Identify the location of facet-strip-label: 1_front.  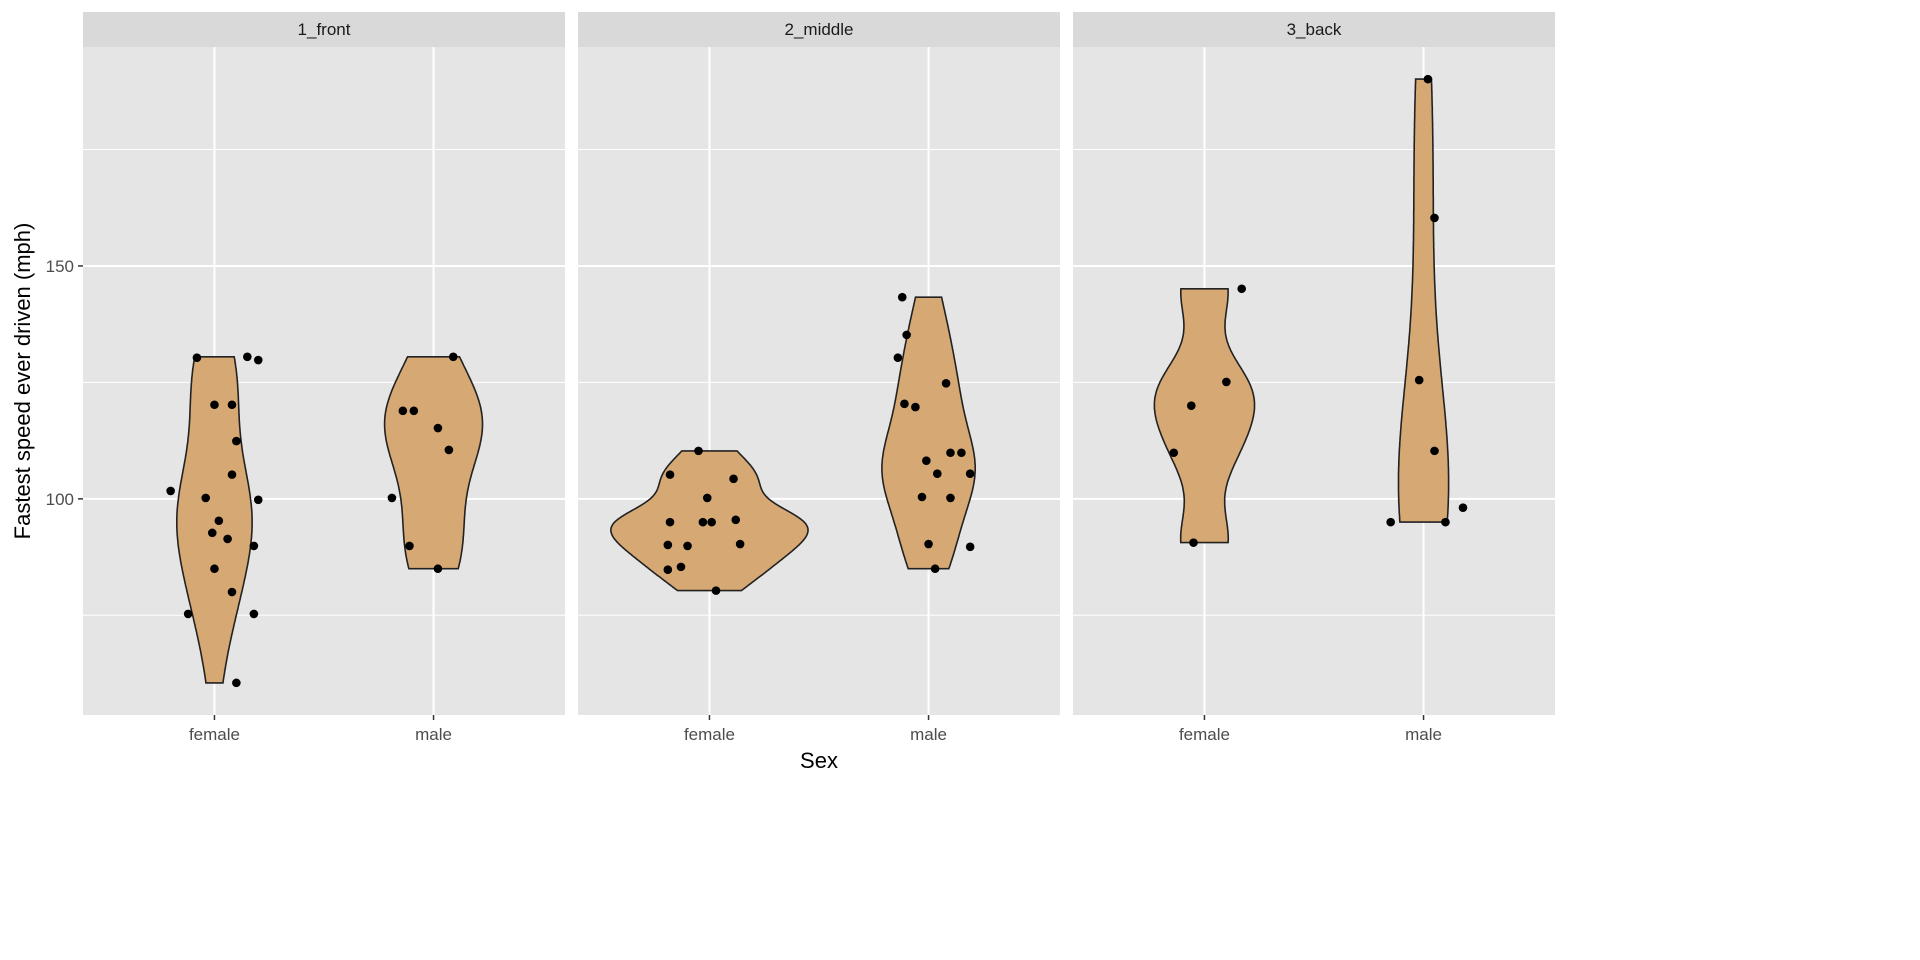
(324, 29).